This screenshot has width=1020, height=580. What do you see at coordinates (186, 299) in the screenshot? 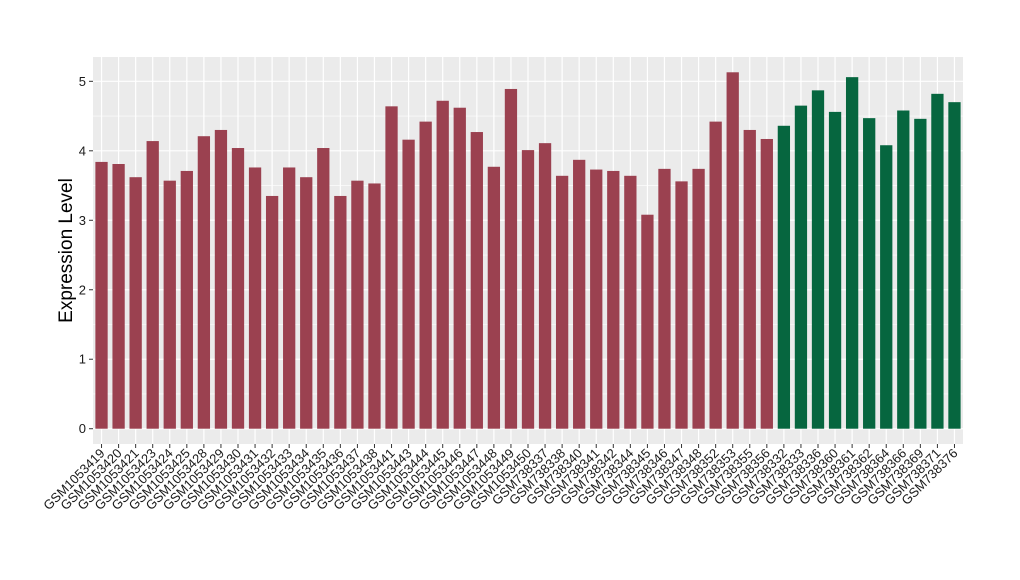
I see `bar-GSM1053425` at bounding box center [186, 299].